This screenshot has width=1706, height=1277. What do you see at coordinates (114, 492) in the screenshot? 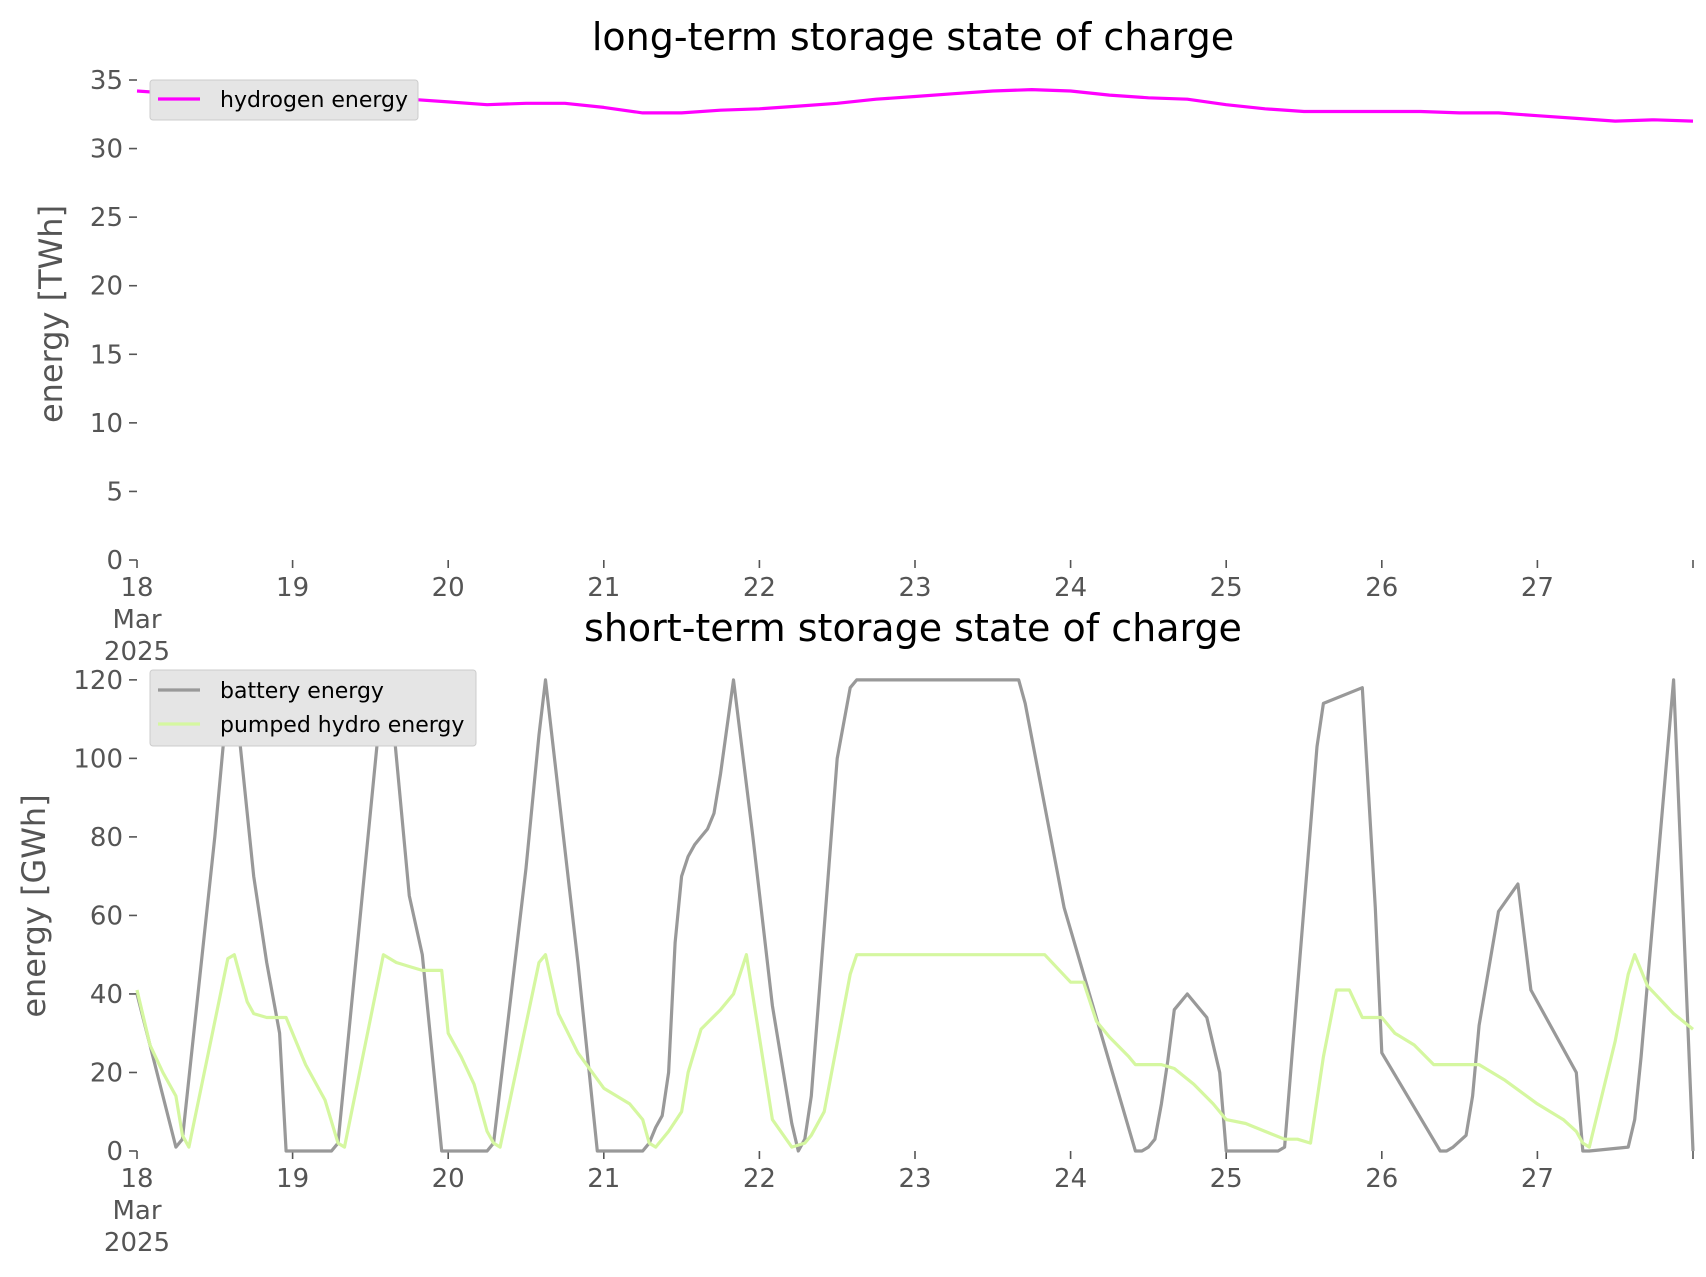
I see `y-tick-label: 5` at bounding box center [114, 492].